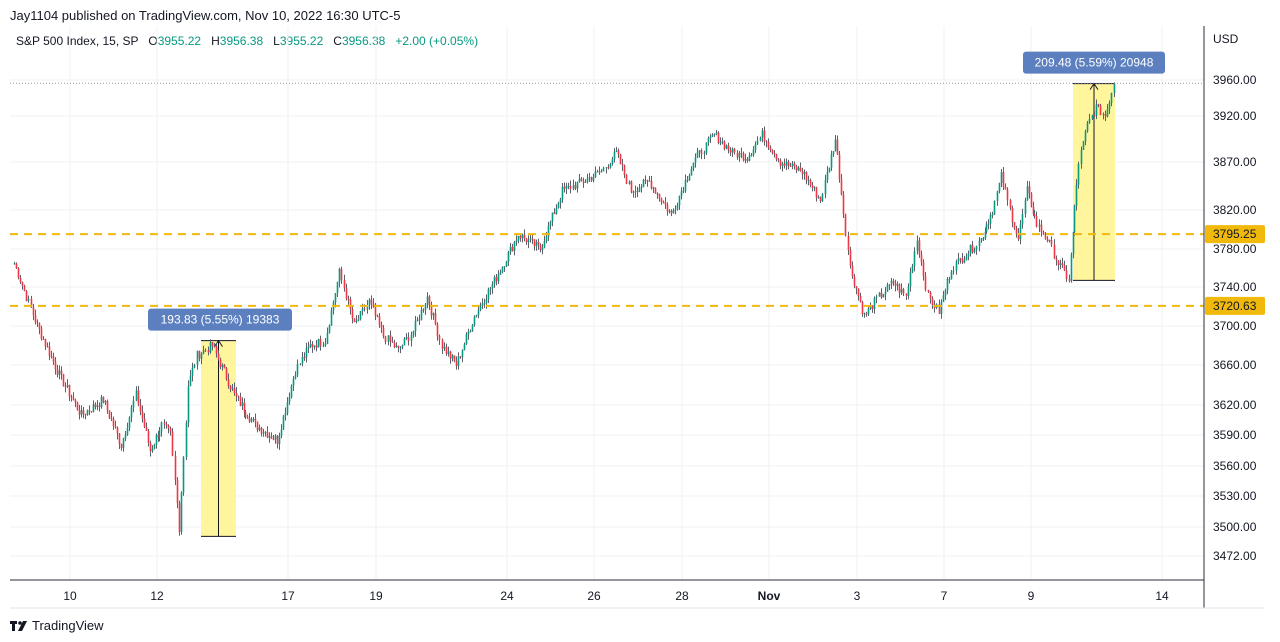  I want to click on measurement-arrow-head, so click(218, 343).